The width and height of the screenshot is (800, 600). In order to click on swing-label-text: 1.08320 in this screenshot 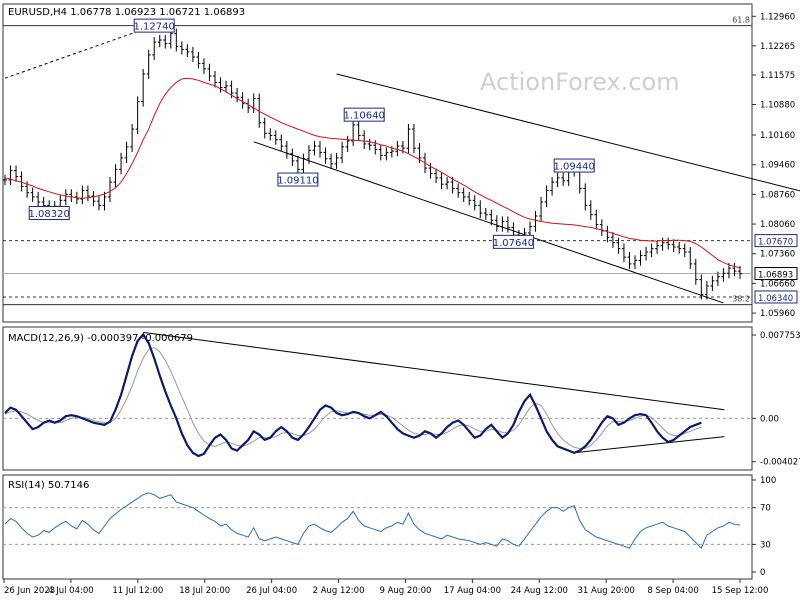, I will do `click(49, 214)`.